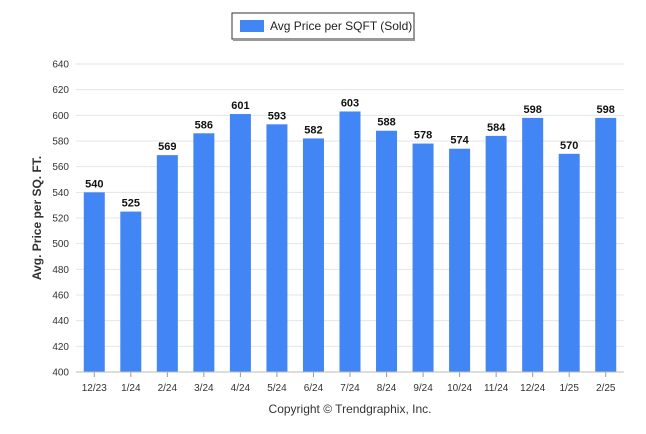 Image resolution: width=646 pixels, height=434 pixels. What do you see at coordinates (277, 116) in the screenshot?
I see `data-label: 593` at bounding box center [277, 116].